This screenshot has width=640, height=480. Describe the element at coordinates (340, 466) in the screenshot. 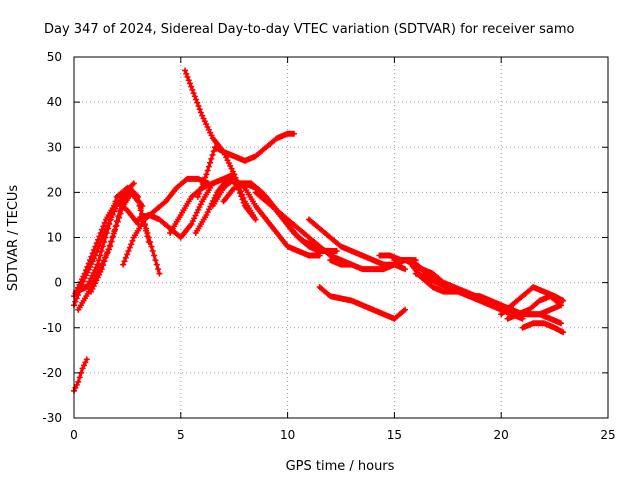

I see `x-axis-label: GPS time / hours` at that location.